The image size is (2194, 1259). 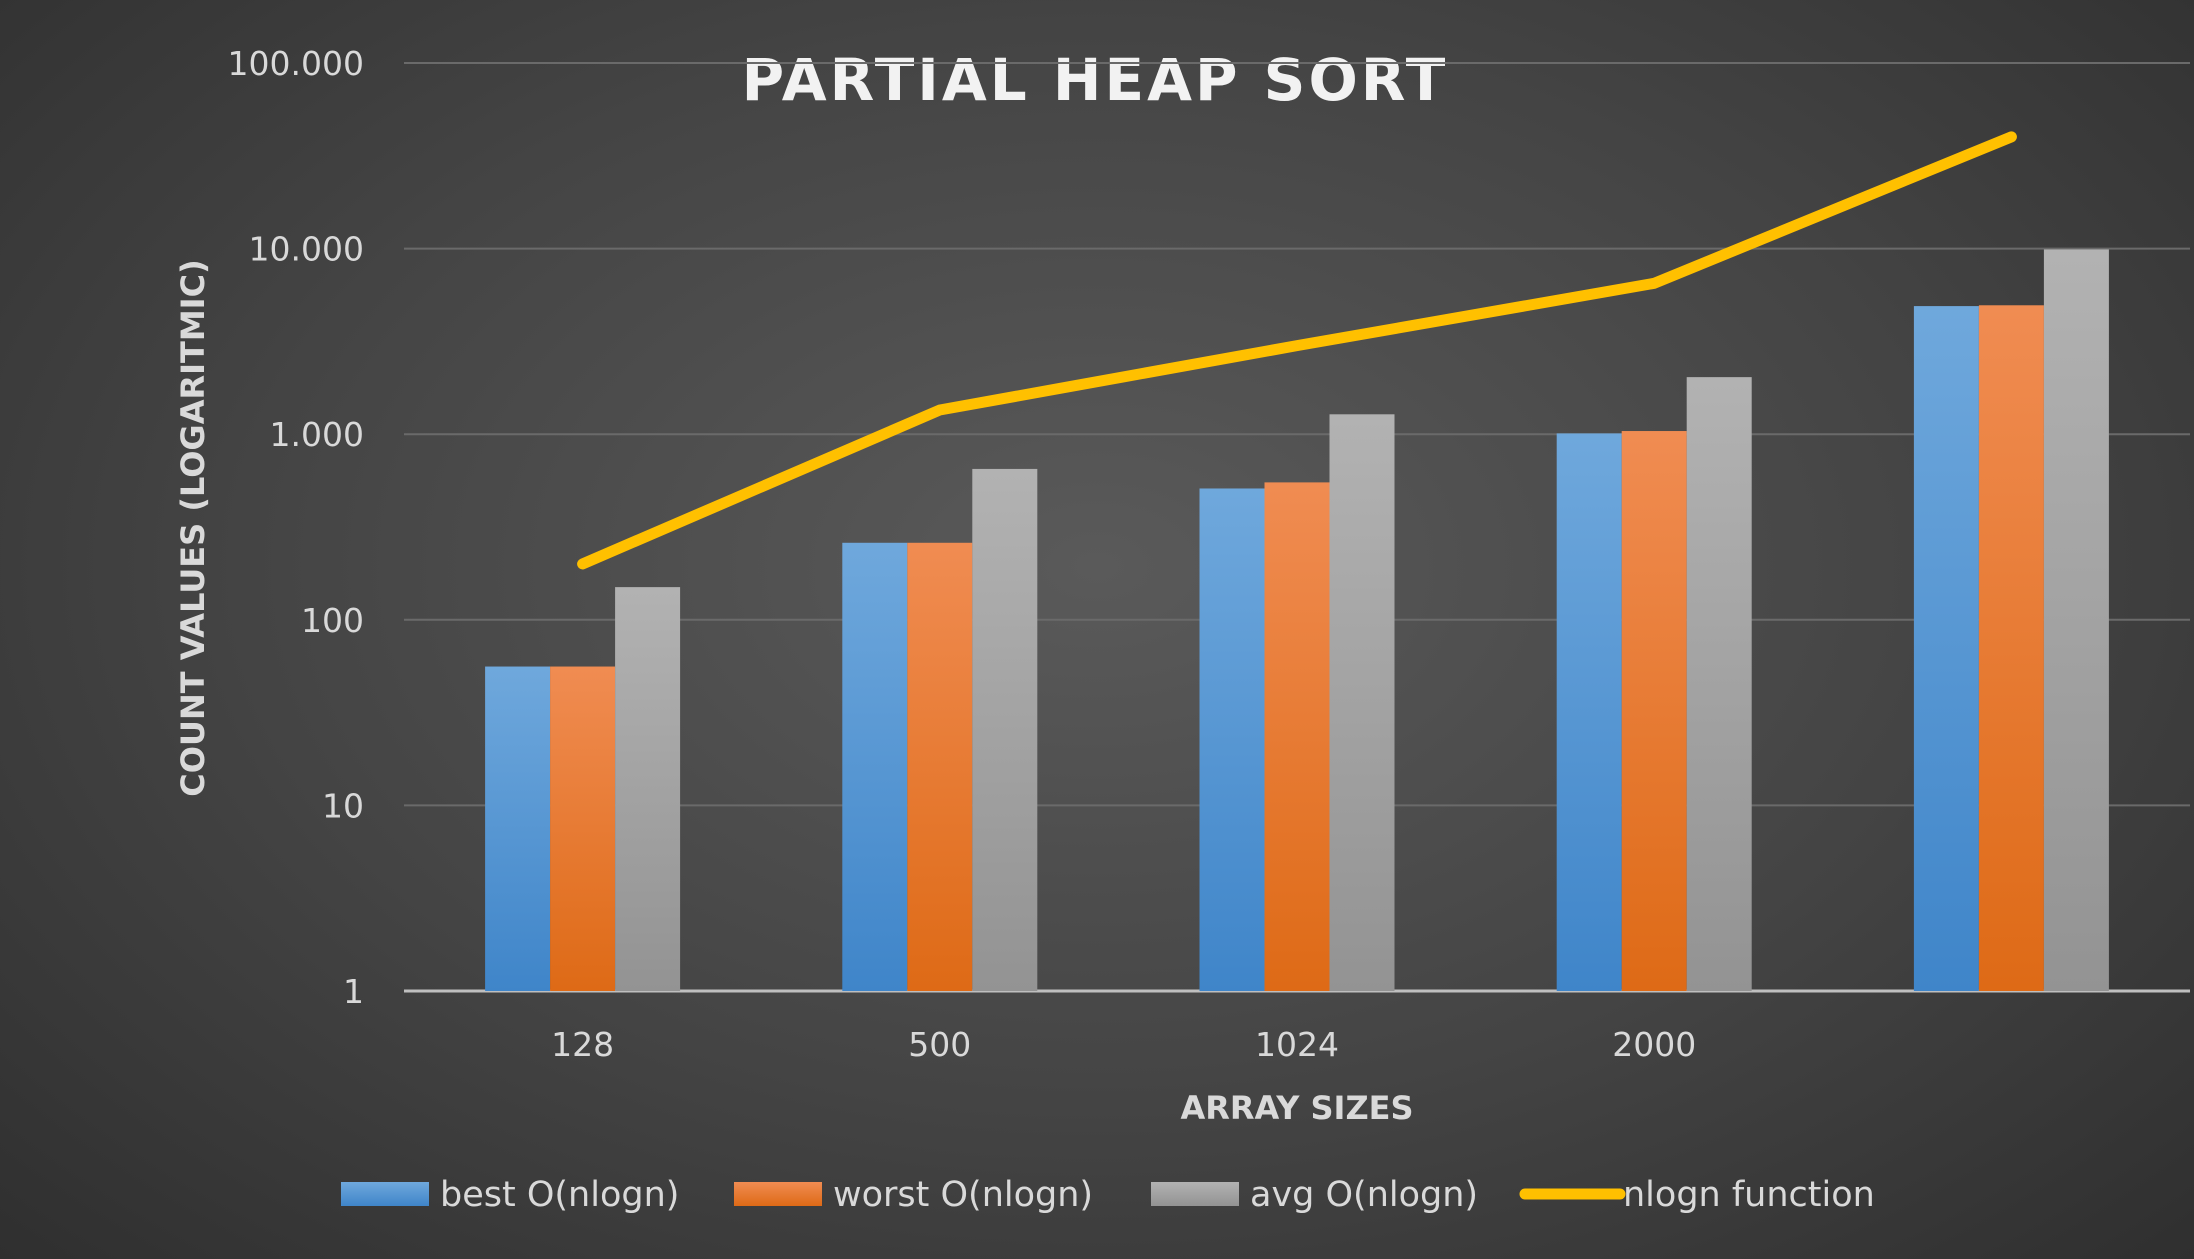 What do you see at coordinates (1654, 1044) in the screenshot?
I see `x-tick-label: 2000` at bounding box center [1654, 1044].